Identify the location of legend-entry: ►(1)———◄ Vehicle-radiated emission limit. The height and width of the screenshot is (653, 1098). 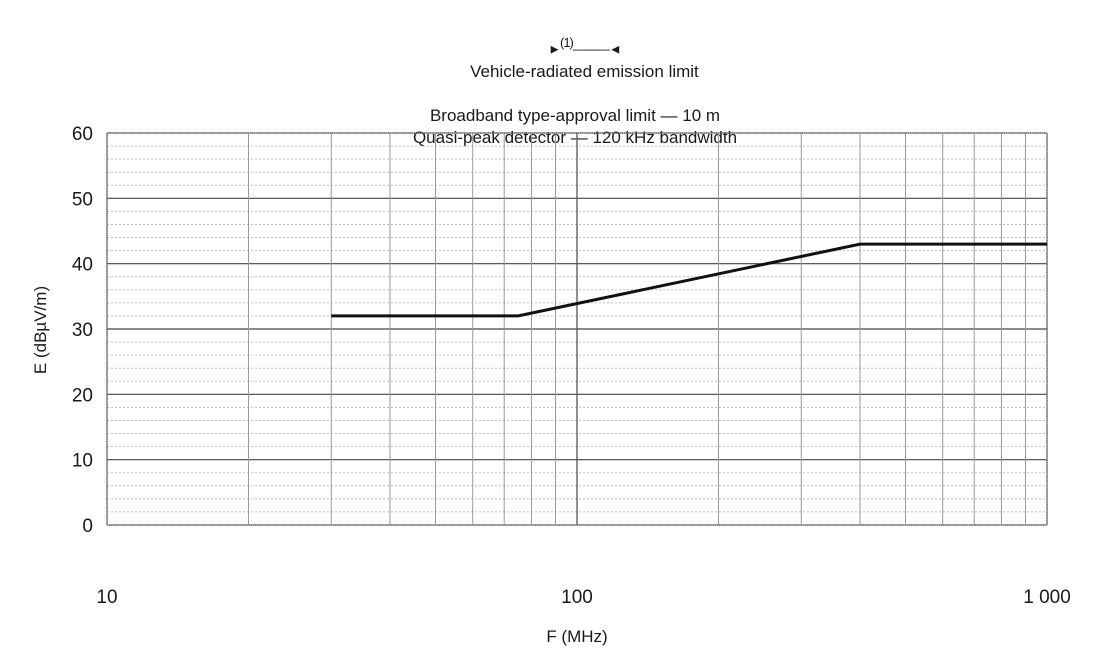
(549, 57).